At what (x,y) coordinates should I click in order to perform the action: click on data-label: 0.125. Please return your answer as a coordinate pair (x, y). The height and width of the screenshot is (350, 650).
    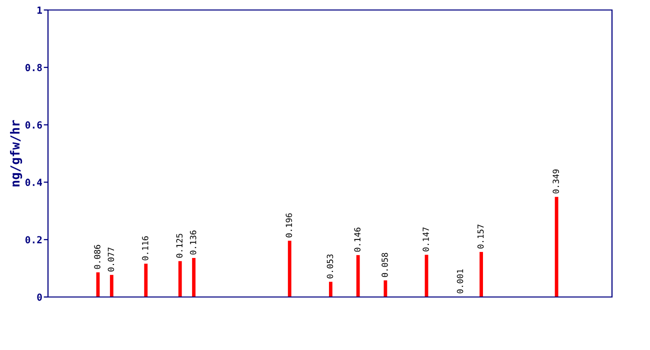
    Looking at the image, I should click on (179, 246).